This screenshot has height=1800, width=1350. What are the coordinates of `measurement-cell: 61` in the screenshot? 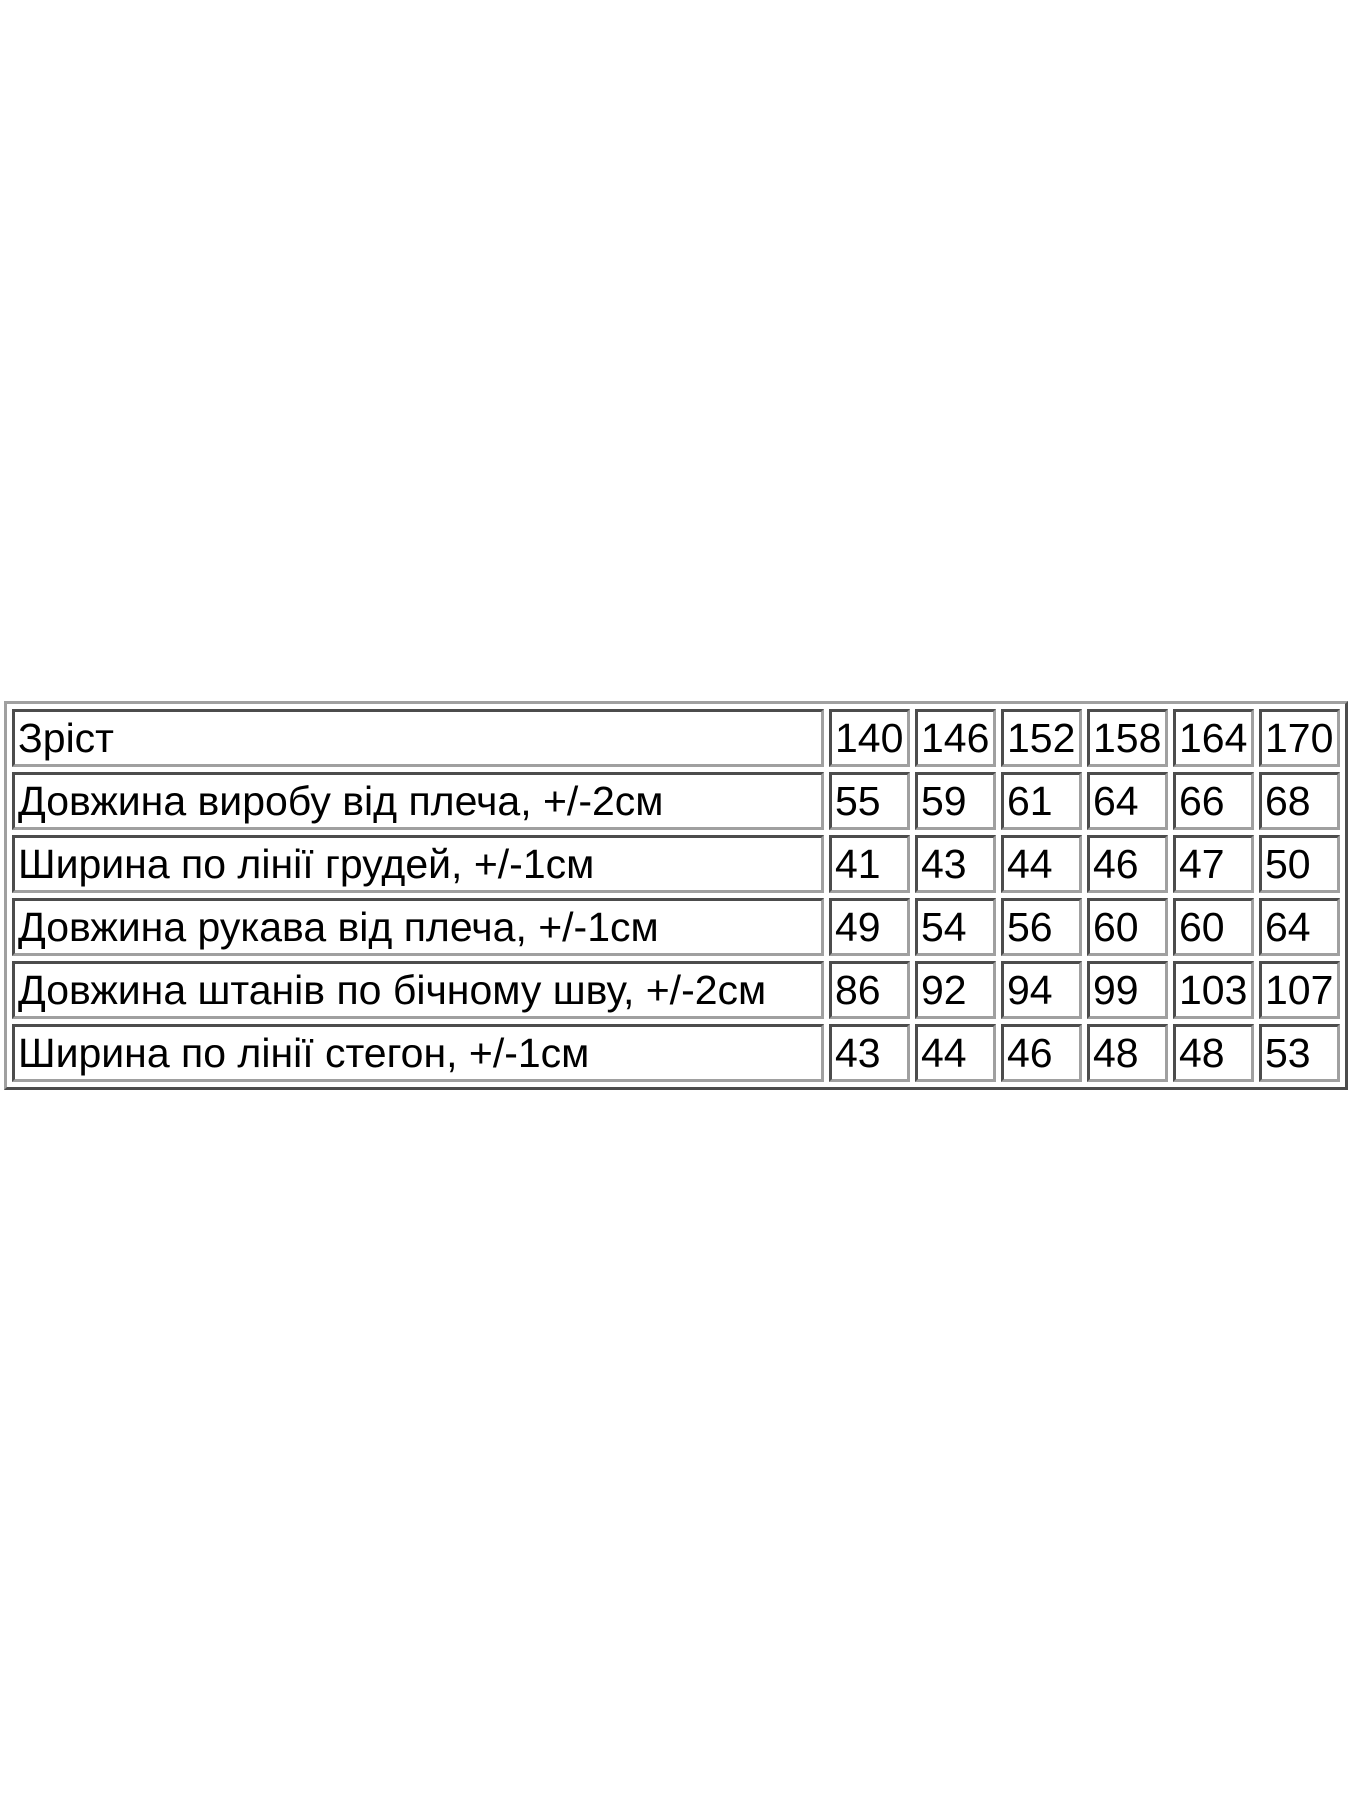 It's located at (1041, 801).